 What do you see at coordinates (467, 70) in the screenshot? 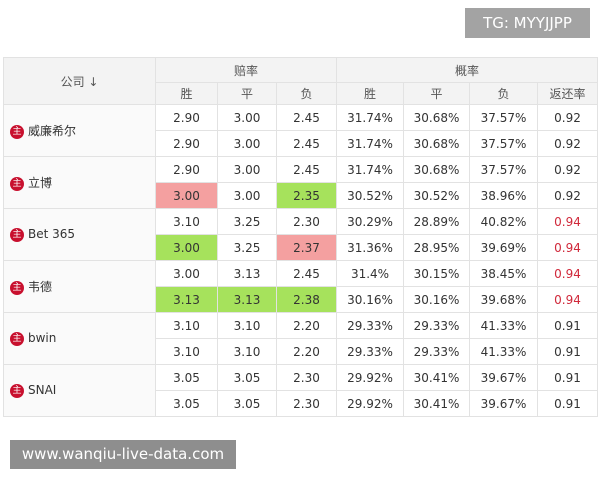
I see `prob-header: 概率` at bounding box center [467, 70].